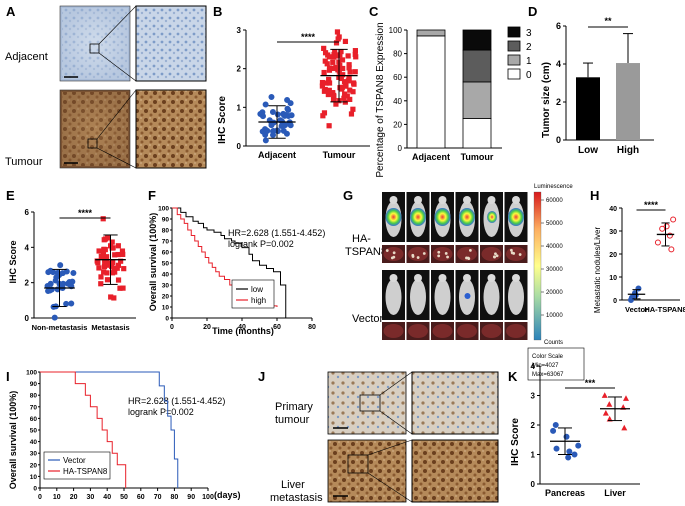 The height and width of the screenshot is (506, 685). Describe the element at coordinates (208, 497) in the screenshot. I see `x-tick-label: 100` at that location.